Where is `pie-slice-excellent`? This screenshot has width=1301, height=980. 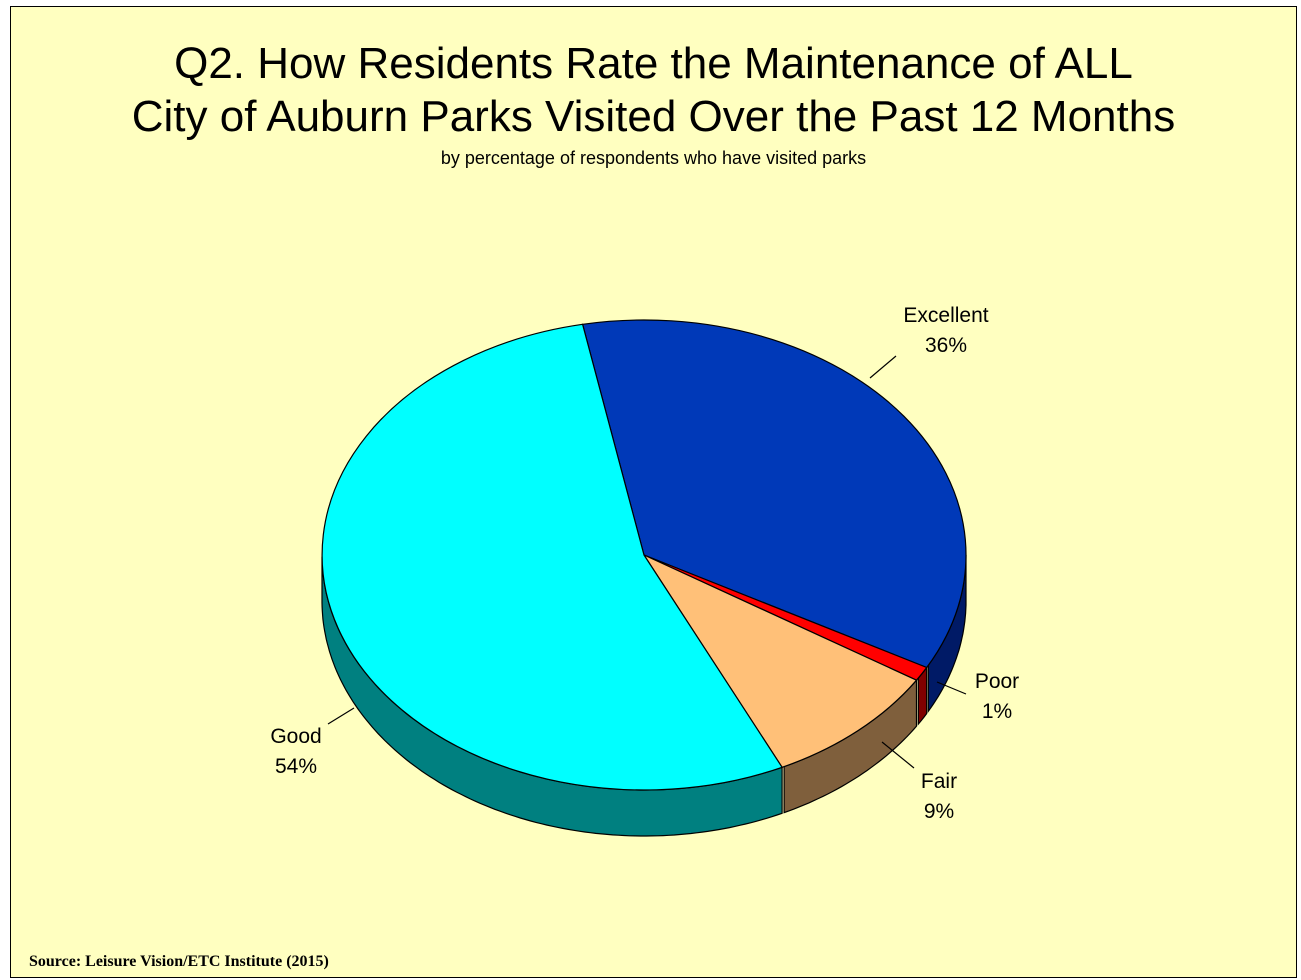 pie-slice-excellent is located at coordinates (774, 494).